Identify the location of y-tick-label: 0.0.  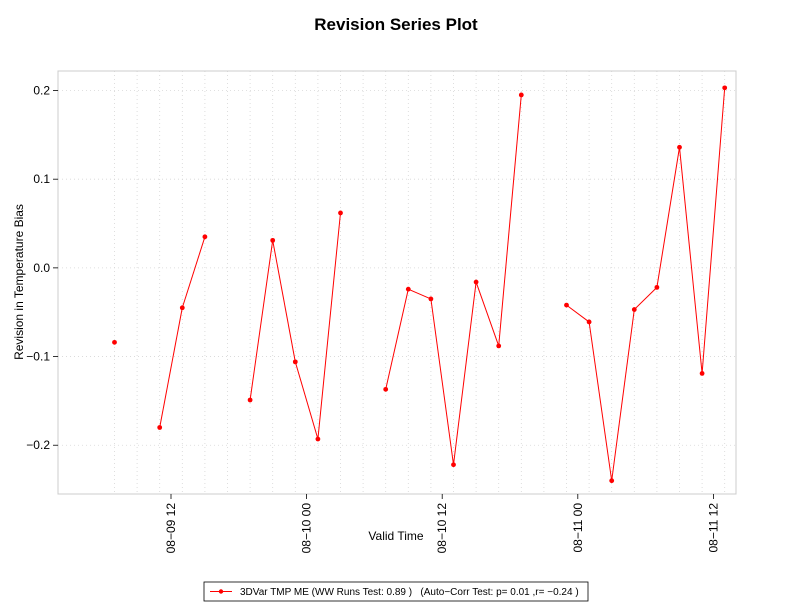
(41, 268).